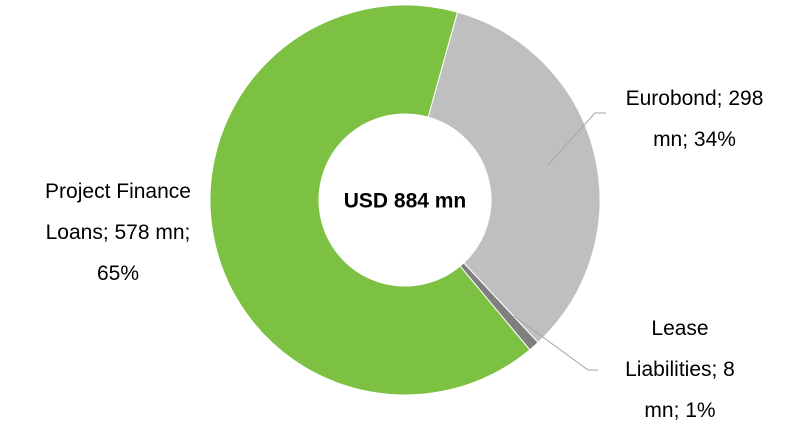  Describe the element at coordinates (118, 232) in the screenshot. I see `data-label: Project Finance Loans; 578 mn; 65%` at that location.